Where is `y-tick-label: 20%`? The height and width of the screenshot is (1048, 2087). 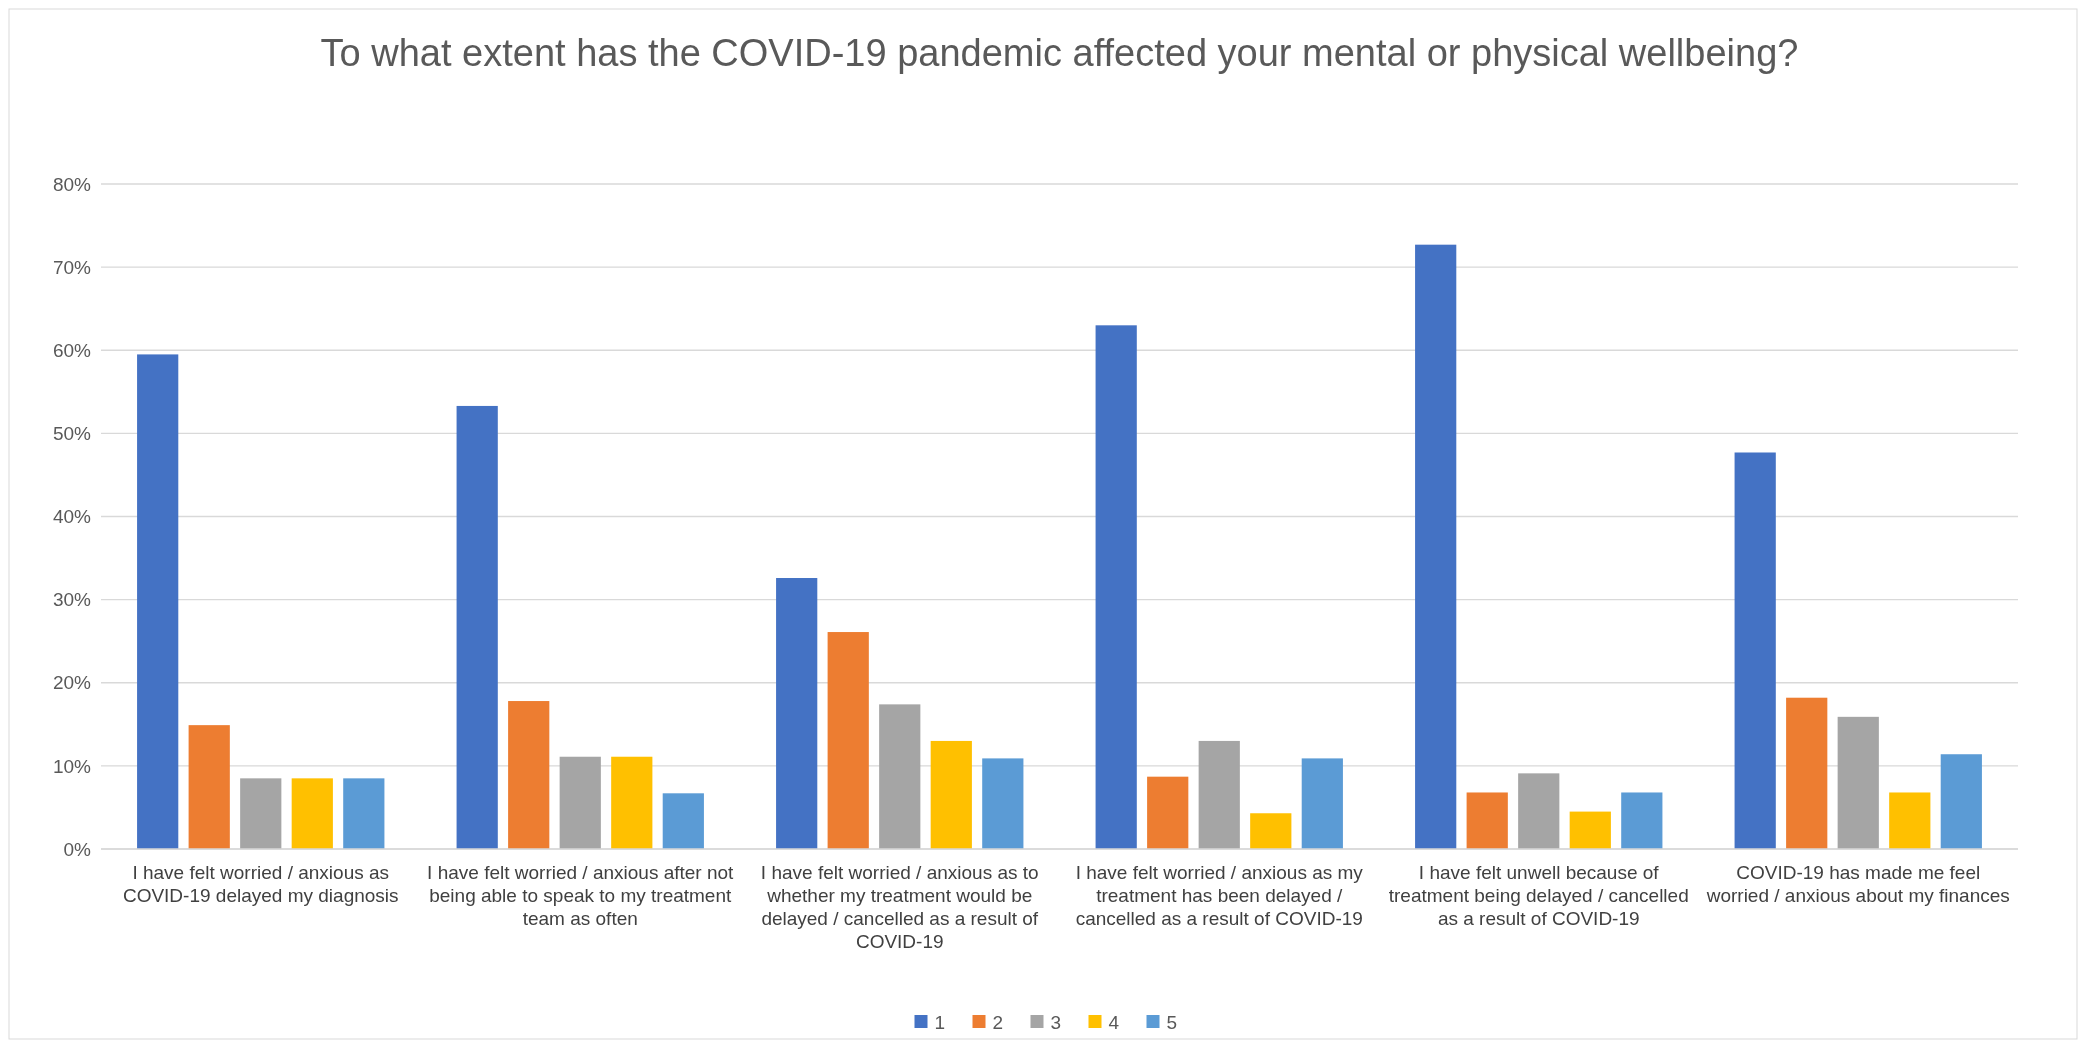
y-tick-label: 20% is located at coordinates (72, 683).